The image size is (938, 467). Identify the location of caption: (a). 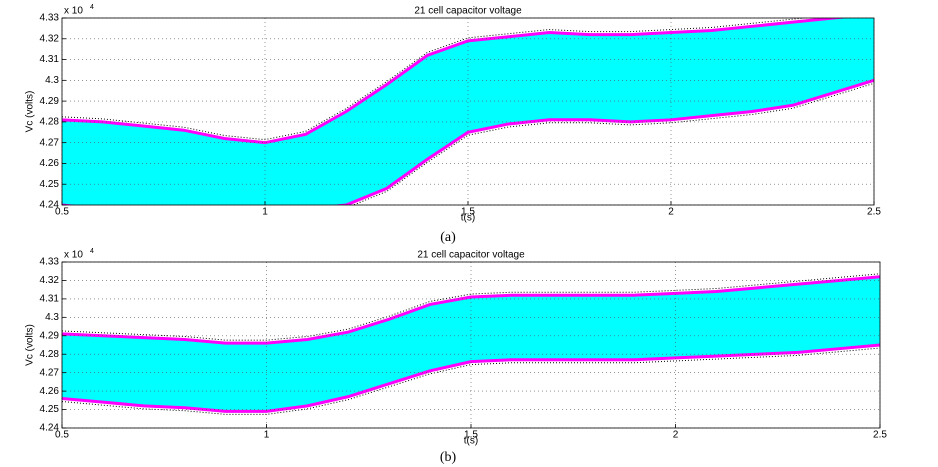
(448, 237).